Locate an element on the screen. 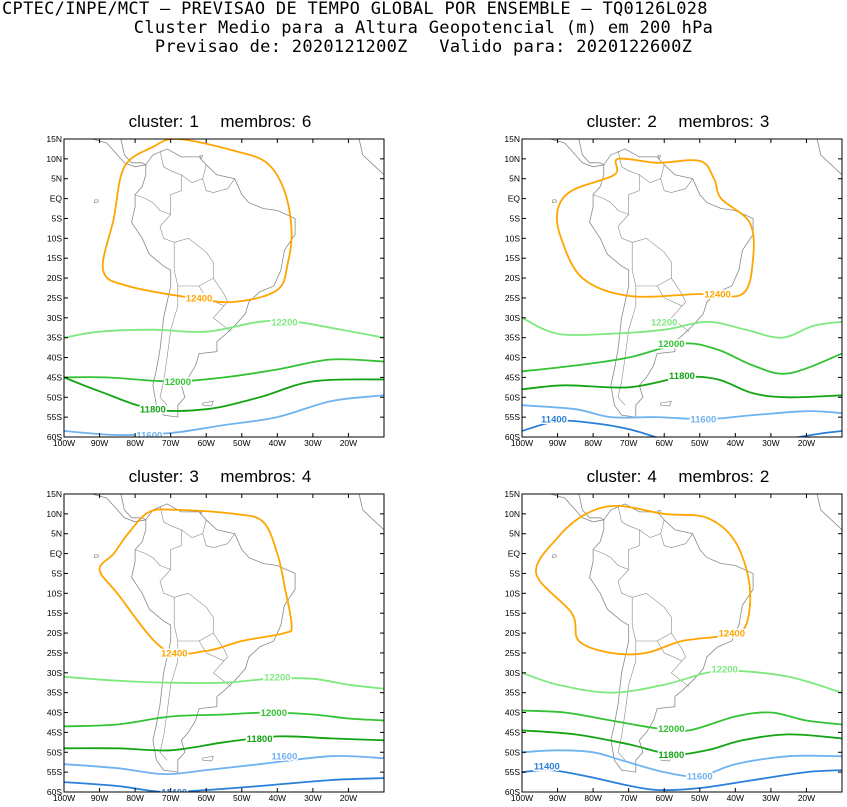 The height and width of the screenshot is (807, 847). members-count: 4 is located at coordinates (306, 476).